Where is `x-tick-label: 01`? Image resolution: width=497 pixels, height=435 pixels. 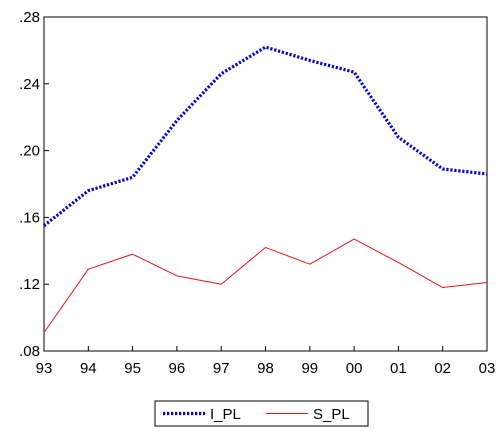
x-tick-label: 01 is located at coordinates (398, 368).